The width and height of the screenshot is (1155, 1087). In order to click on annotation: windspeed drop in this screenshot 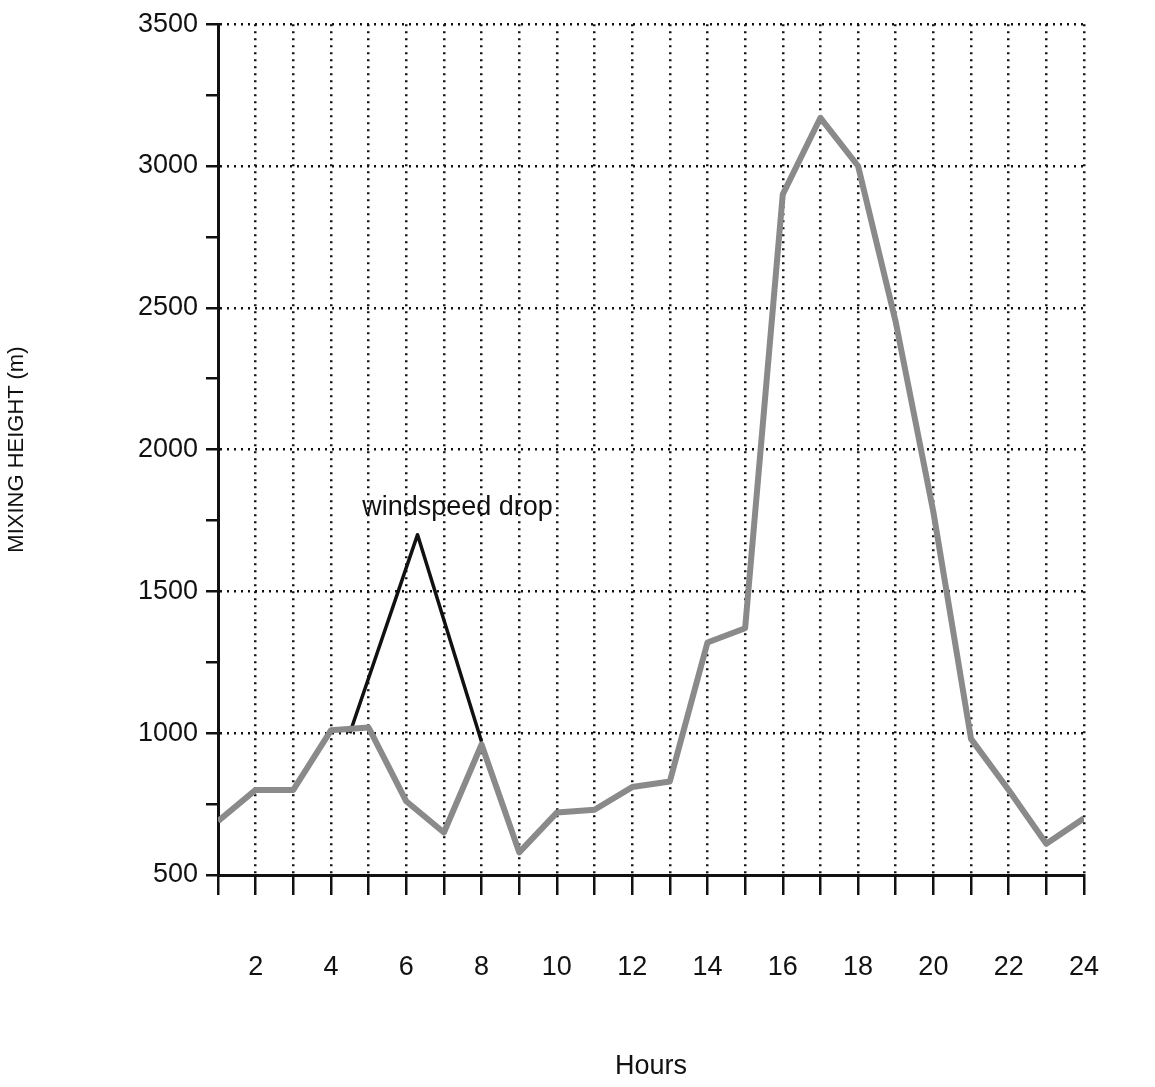, I will do `click(457, 505)`.